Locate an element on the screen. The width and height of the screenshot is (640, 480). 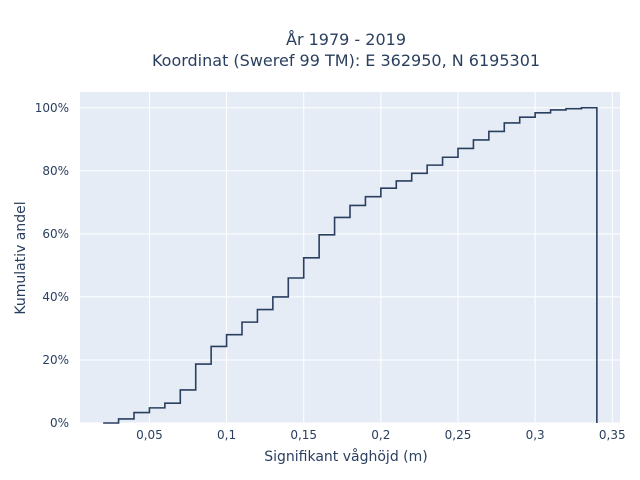
y-tick-label: 60% is located at coordinates (55, 234).